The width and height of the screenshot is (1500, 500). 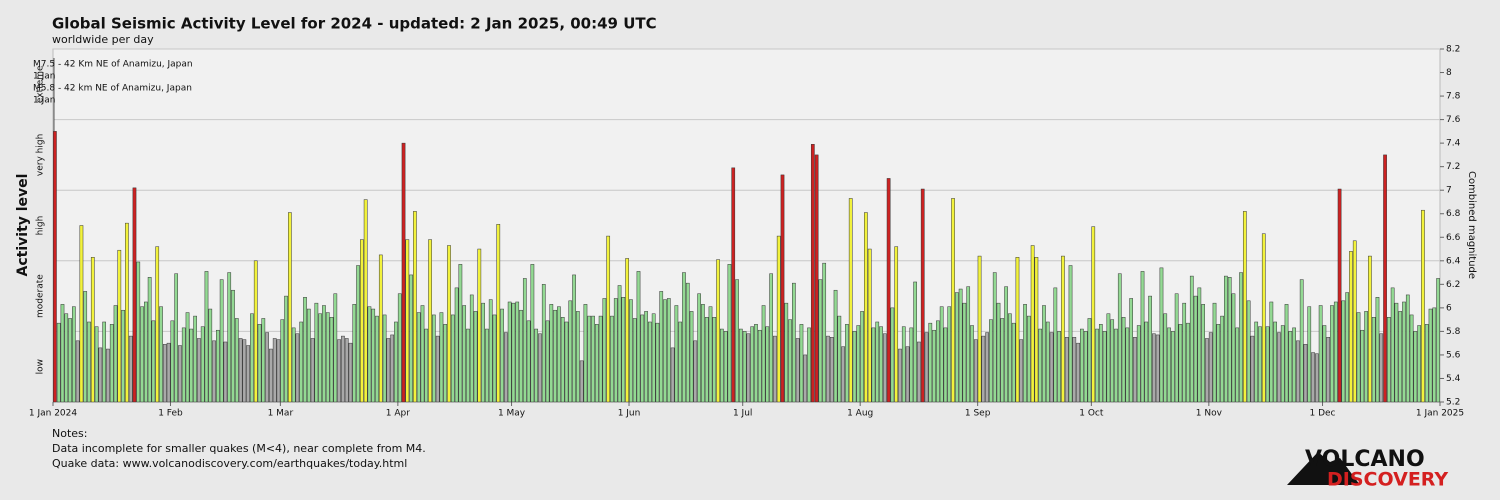 What do you see at coordinates (1365, 459) in the screenshot?
I see `logo-text: VOLCANO` at bounding box center [1365, 459].